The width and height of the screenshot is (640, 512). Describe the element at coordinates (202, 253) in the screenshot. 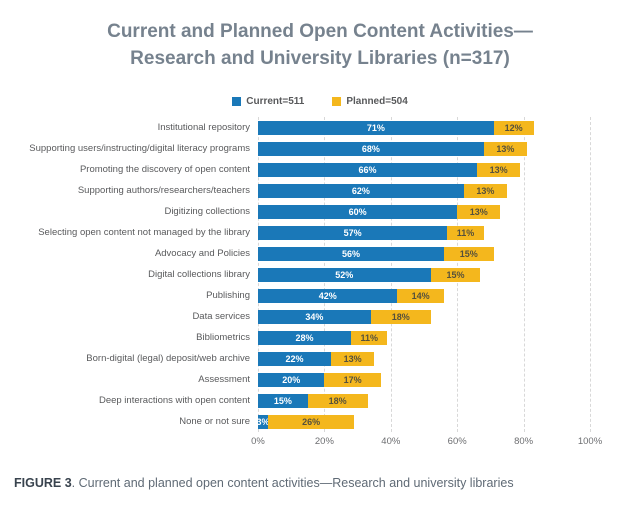

I see `category-label: Advocacy and Policies` at that location.